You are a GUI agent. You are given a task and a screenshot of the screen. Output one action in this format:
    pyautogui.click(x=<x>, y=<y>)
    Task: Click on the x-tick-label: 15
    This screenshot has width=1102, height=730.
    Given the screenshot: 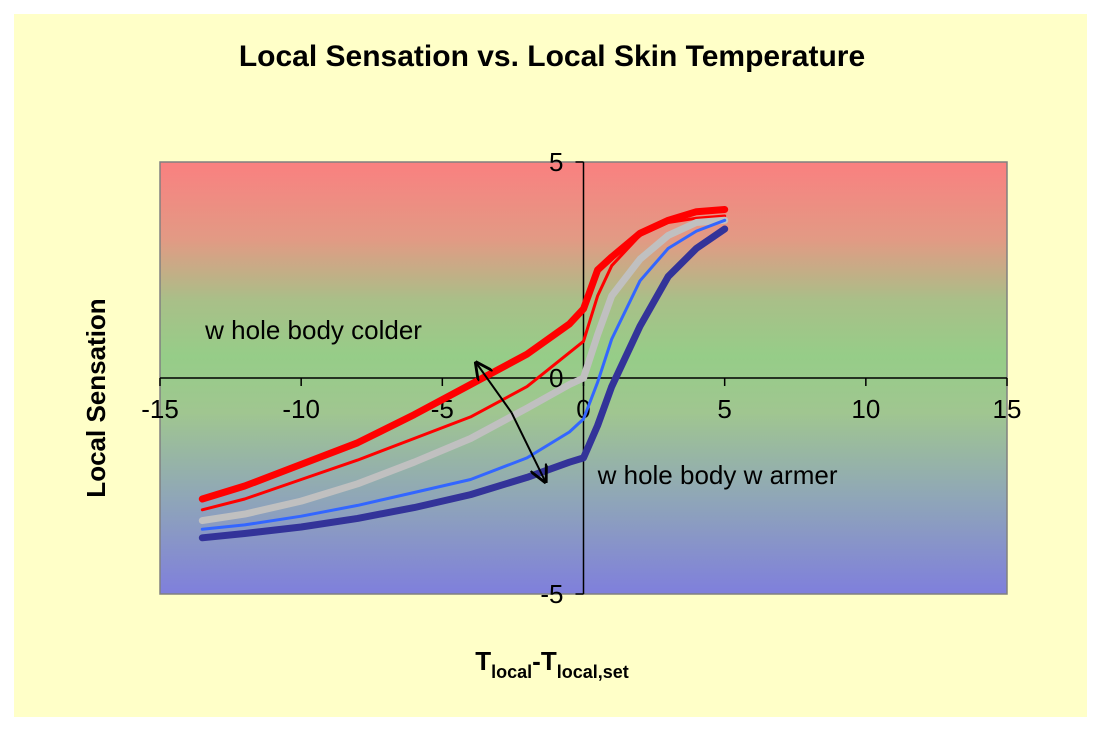 What is the action you would take?
    pyautogui.click(x=1007, y=409)
    